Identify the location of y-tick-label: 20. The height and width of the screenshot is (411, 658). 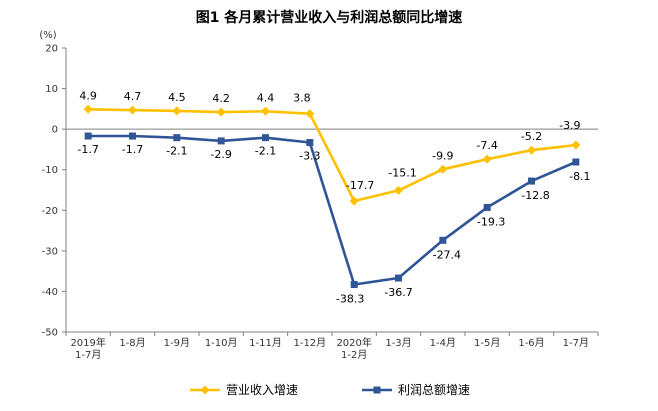
(51, 49).